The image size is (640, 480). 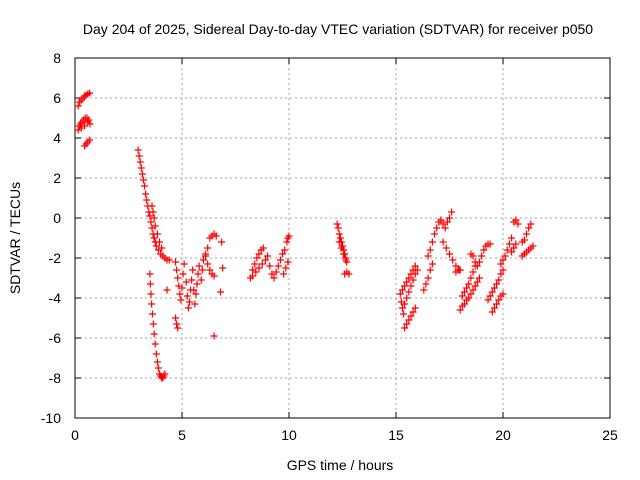 I want to click on y-tick-label: 2, so click(x=57, y=178).